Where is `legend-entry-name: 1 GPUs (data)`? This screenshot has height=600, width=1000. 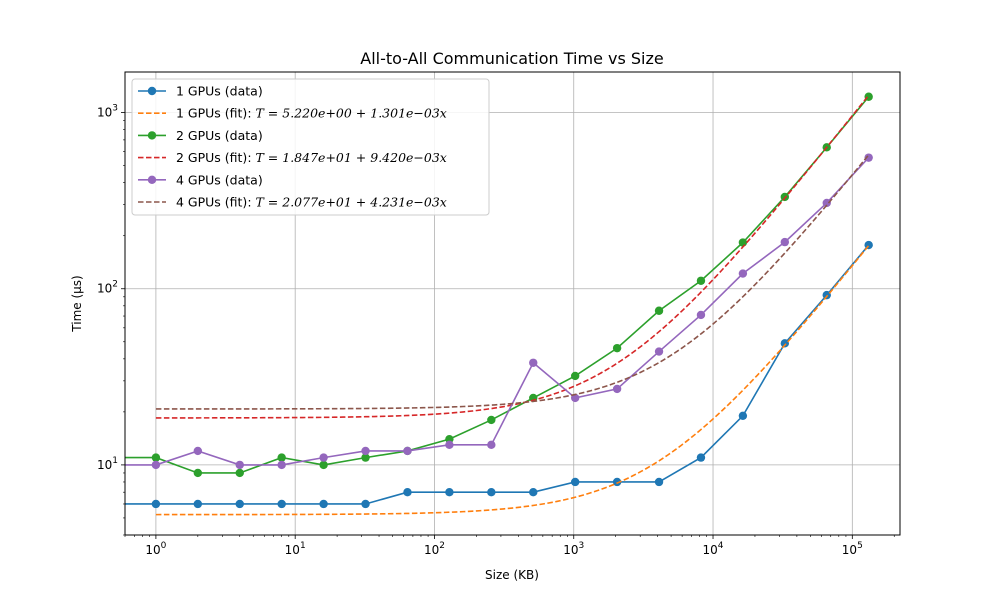
legend-entry-name: 1 GPUs (data) is located at coordinates (219, 91).